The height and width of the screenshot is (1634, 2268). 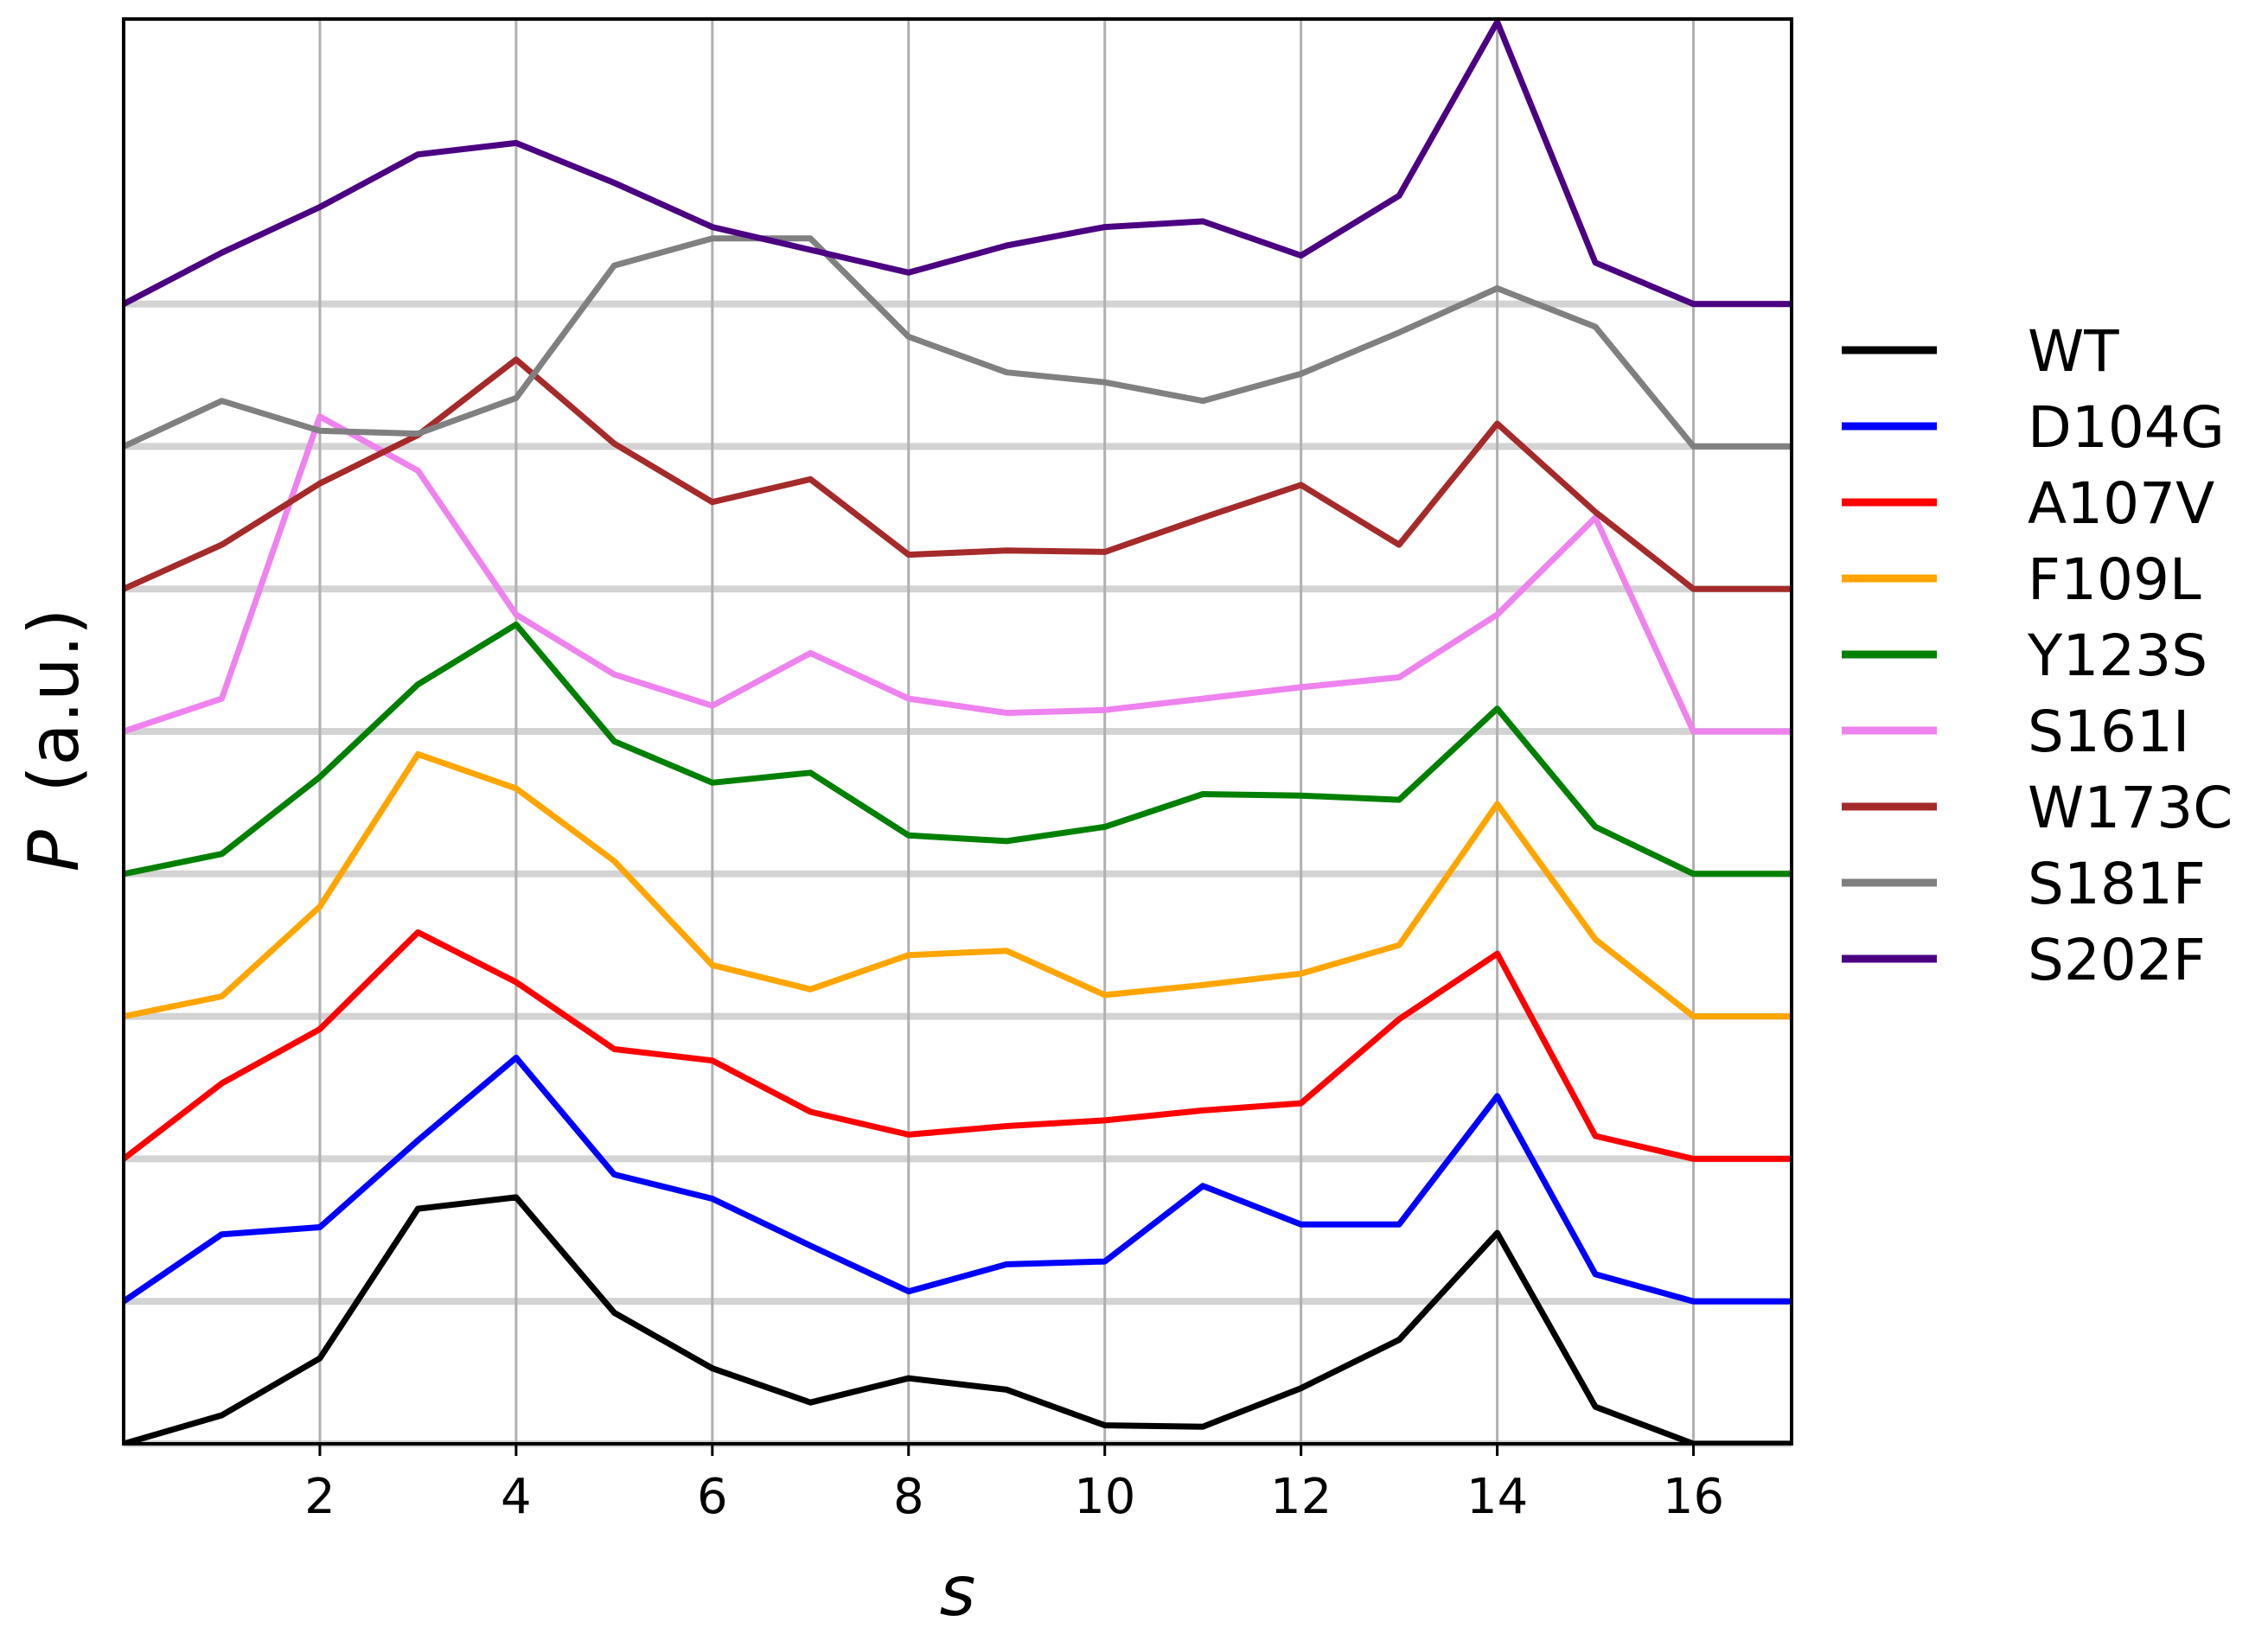 I want to click on series-line-w173c, so click(x=958, y=474).